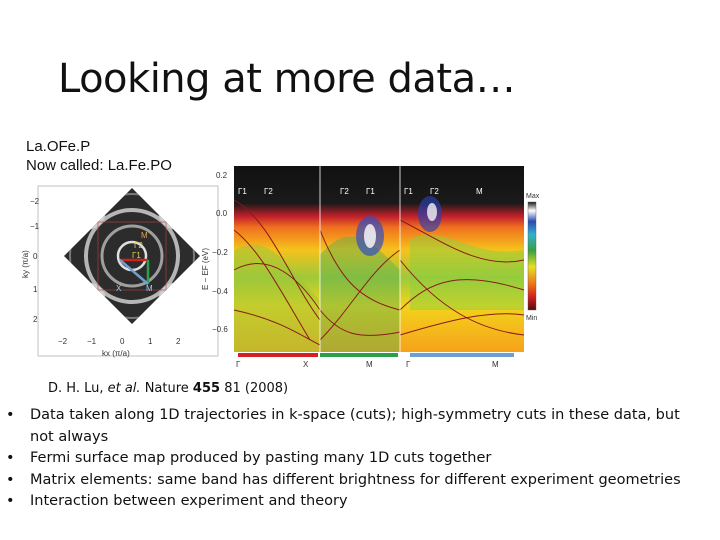  Describe the element at coordinates (58, 146) in the screenshot. I see `material-label: La.OFe.P` at that location.